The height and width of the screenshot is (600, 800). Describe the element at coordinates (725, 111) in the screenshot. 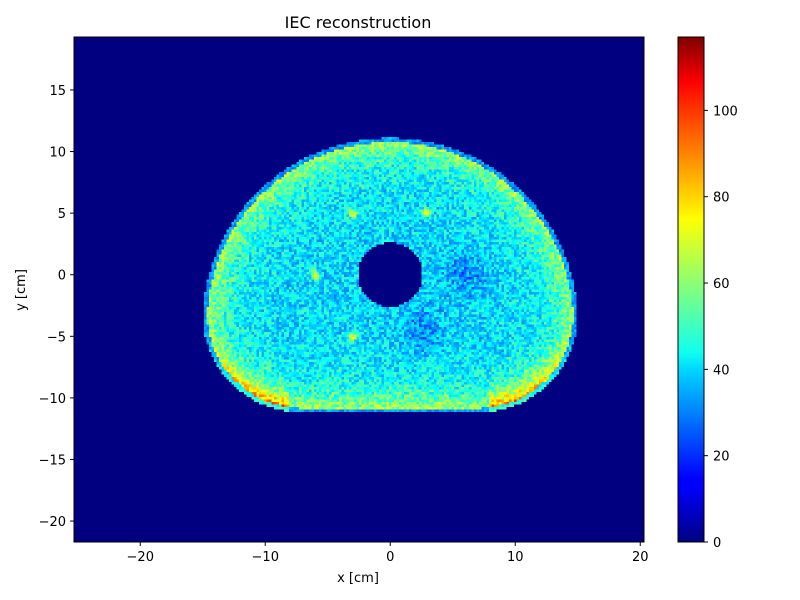

I see `colorbar-tick-label: 100` at that location.